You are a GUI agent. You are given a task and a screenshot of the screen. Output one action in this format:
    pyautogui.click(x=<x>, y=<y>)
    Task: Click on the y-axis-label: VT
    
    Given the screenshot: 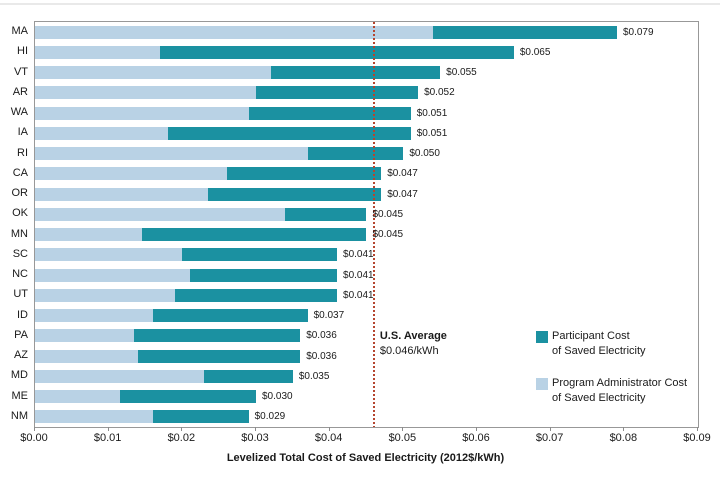 What is the action you would take?
    pyautogui.click(x=20, y=71)
    